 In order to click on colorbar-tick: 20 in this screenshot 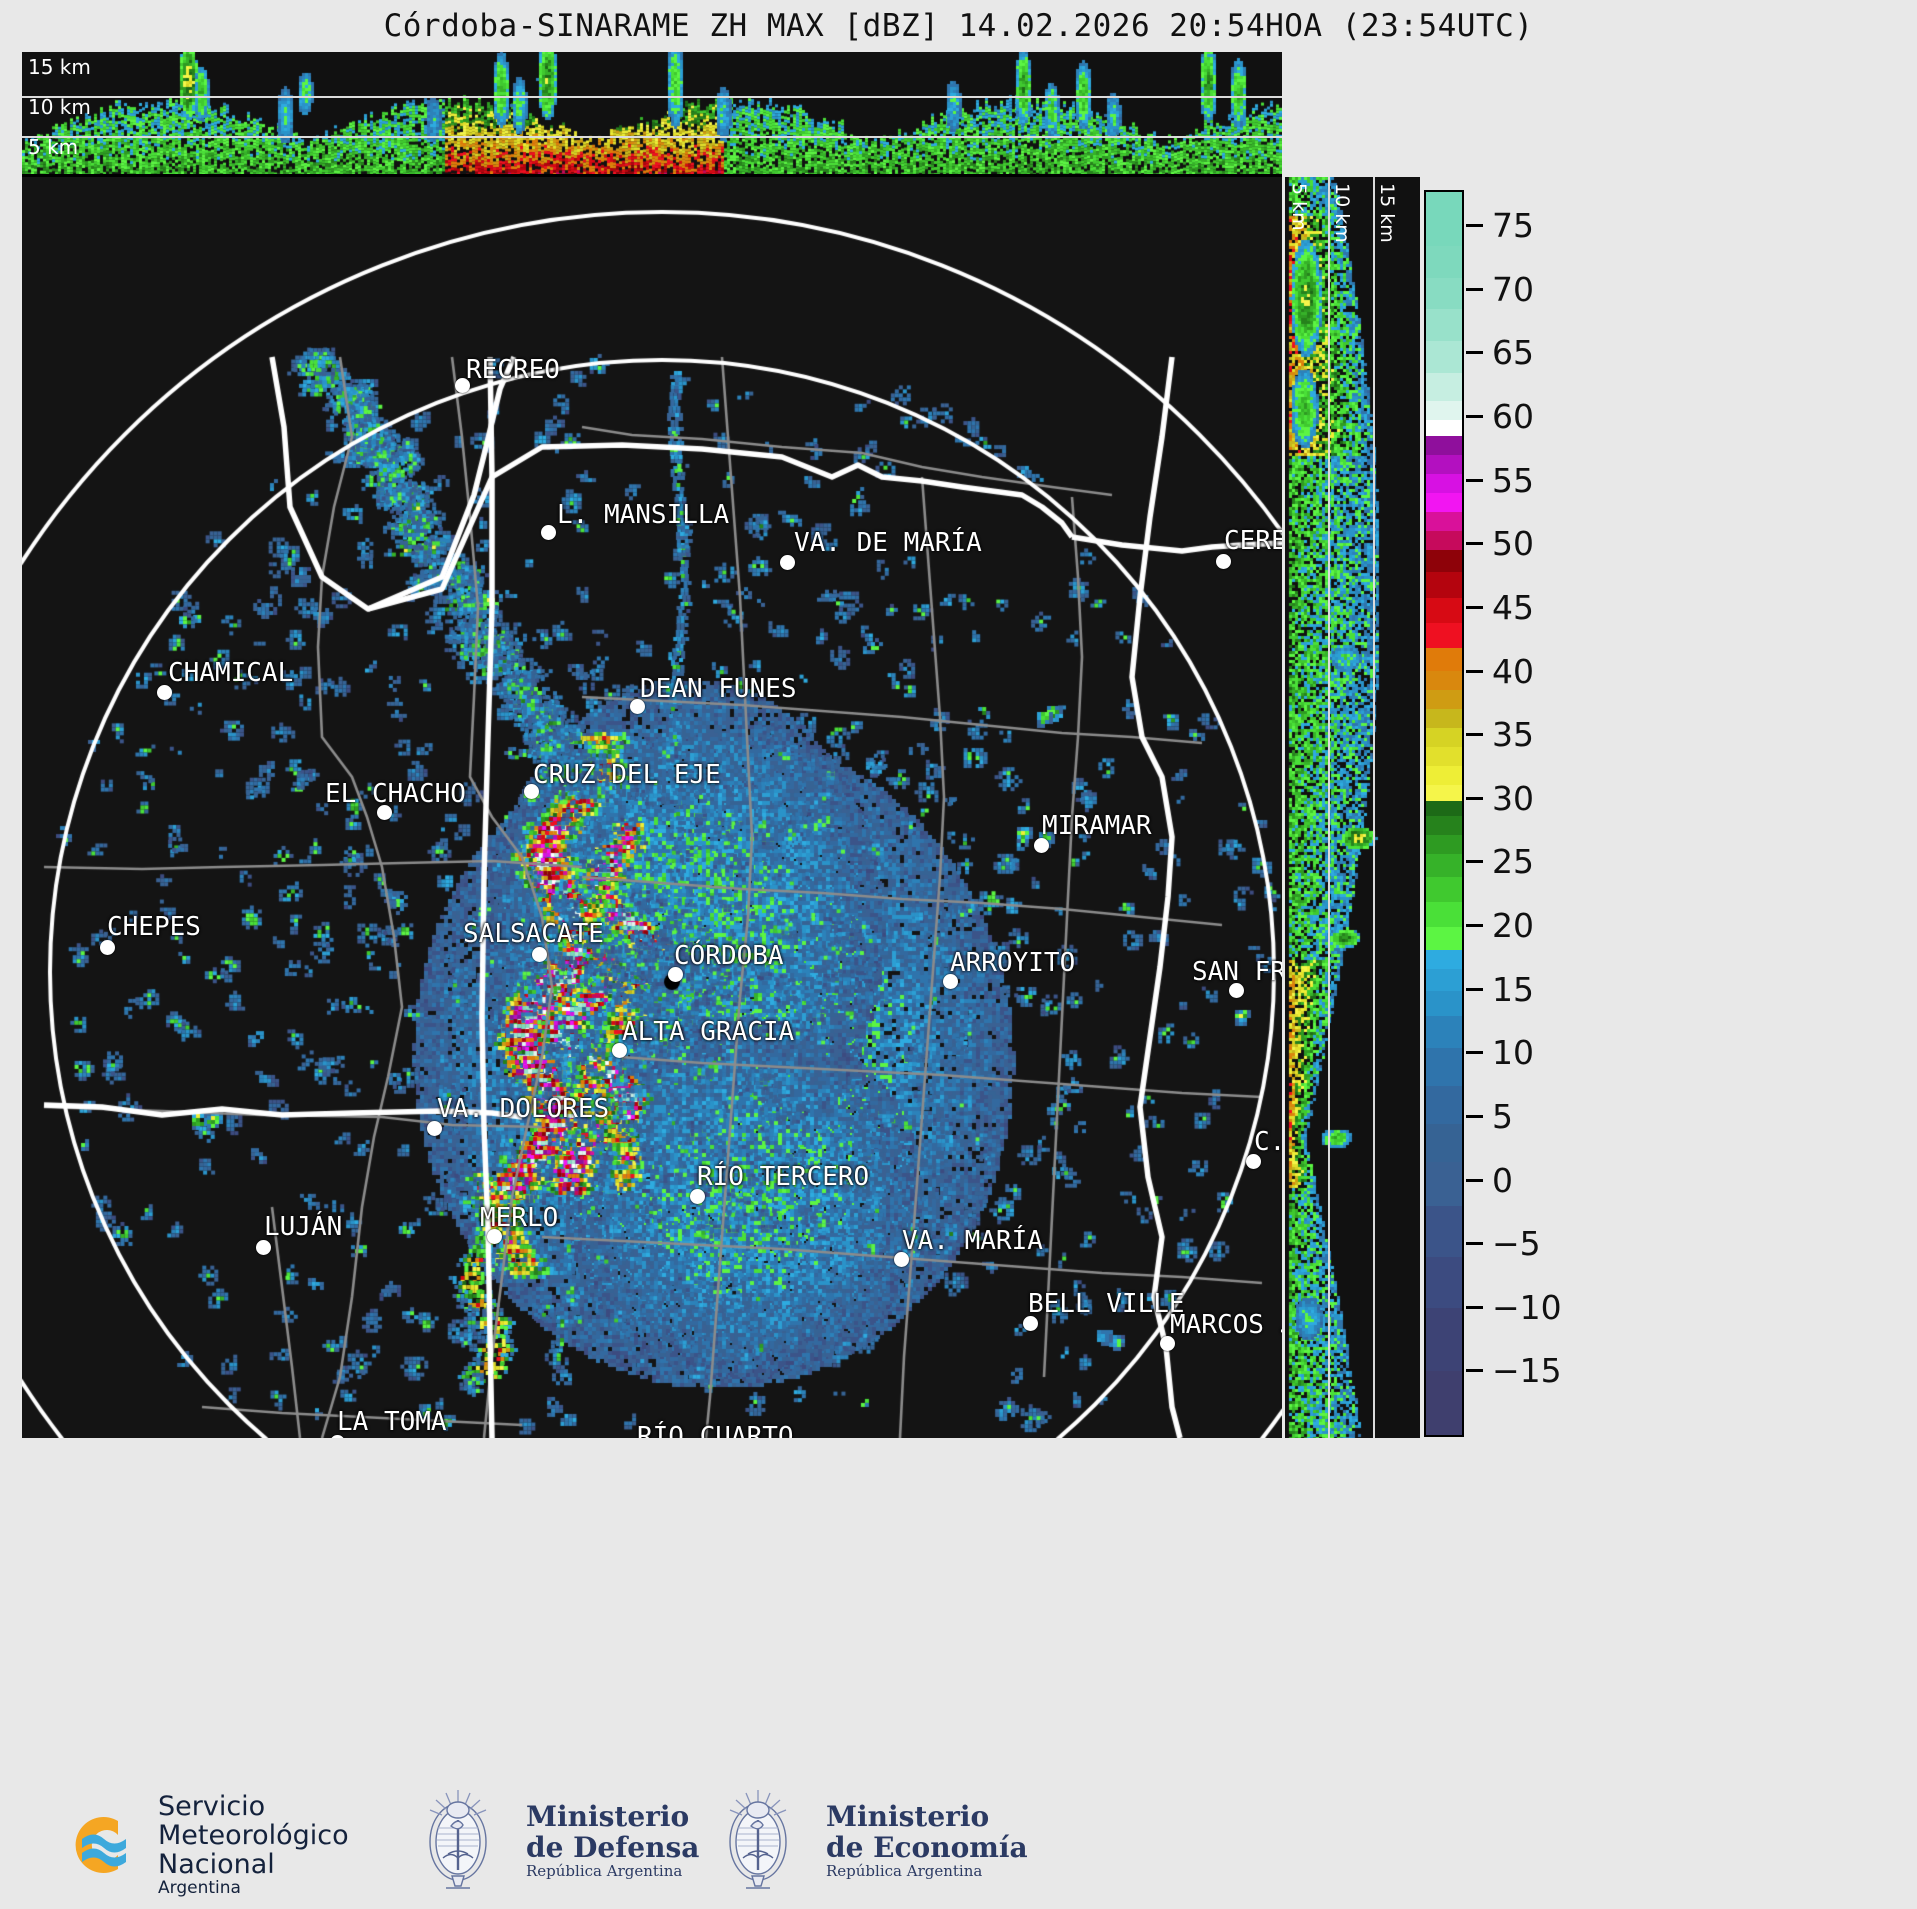, I will do `click(1500, 925)`.